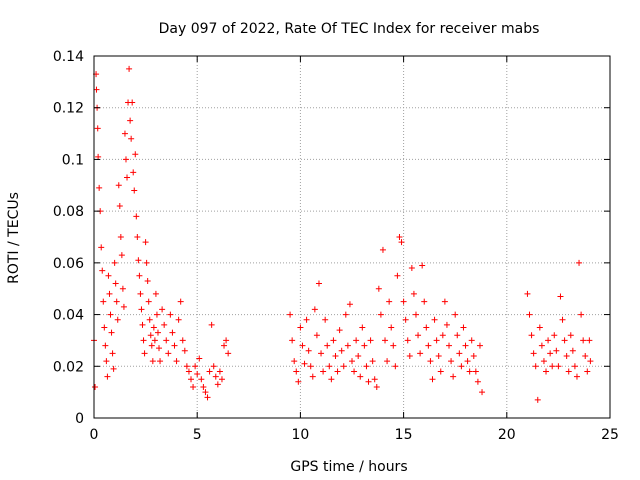  What do you see at coordinates (68, 212) in the screenshot?
I see `y-tick-label: 0.08` at bounding box center [68, 212].